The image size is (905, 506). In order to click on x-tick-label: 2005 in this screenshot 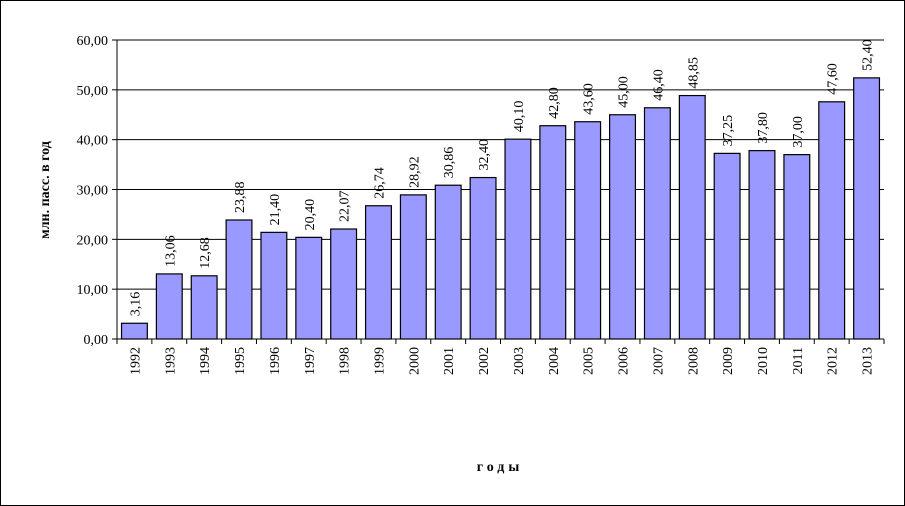, I will do `click(589, 361)`.